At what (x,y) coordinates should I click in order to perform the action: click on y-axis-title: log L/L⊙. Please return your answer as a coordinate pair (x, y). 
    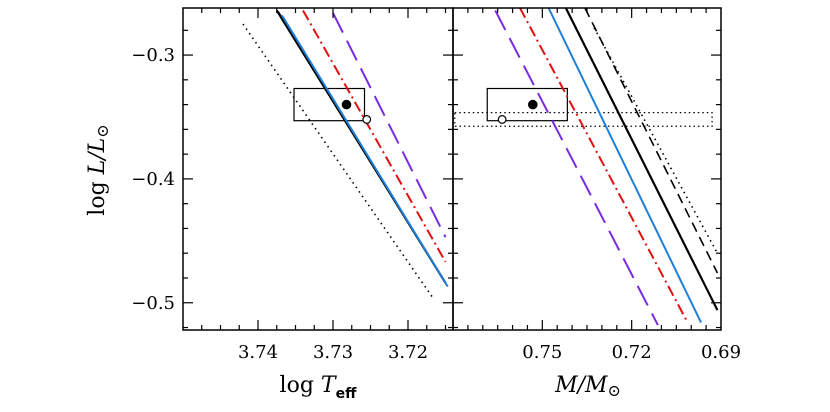
    Looking at the image, I should click on (98, 169).